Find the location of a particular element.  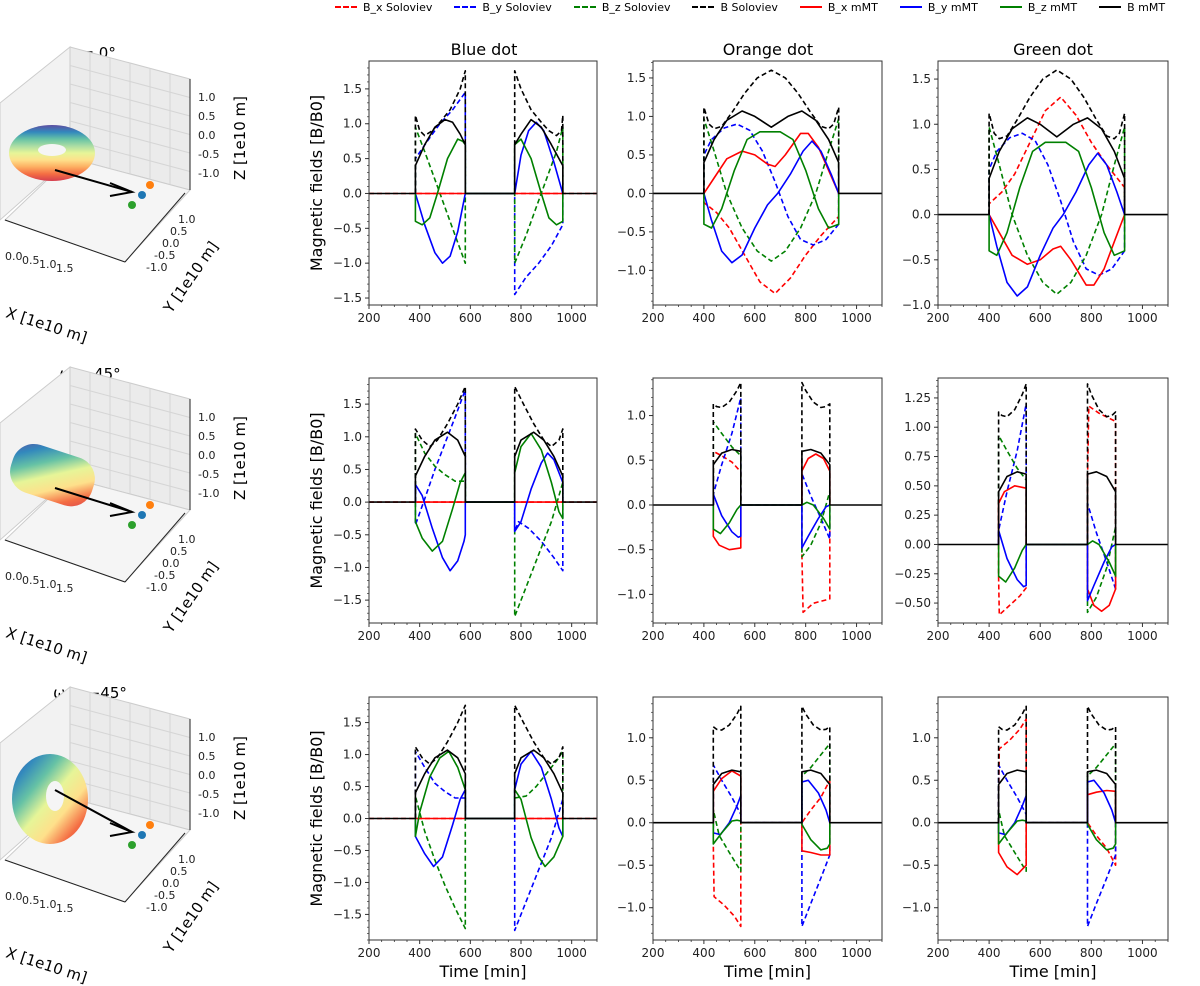

legend-item: B_x mMT is located at coordinates (838, 7).